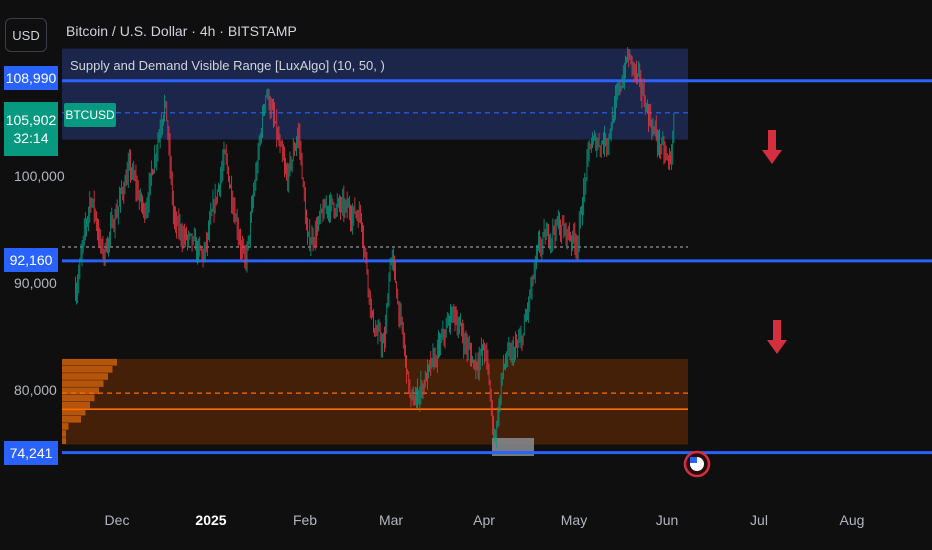 This screenshot has height=550, width=932. I want to click on support-price-tag: 74,241, so click(31, 453).